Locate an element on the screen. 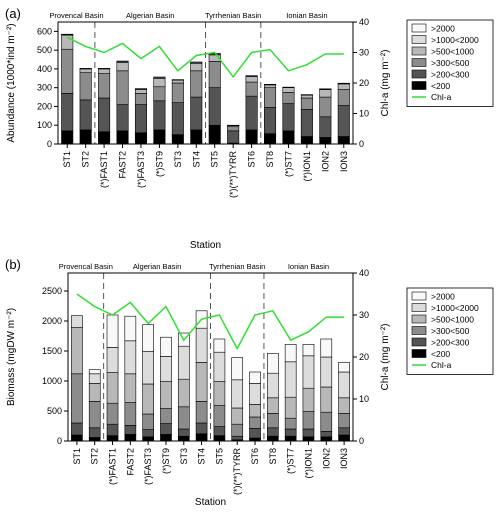 The width and height of the screenshot is (500, 523). legend-label: >1000<2000 is located at coordinates (455, 40).